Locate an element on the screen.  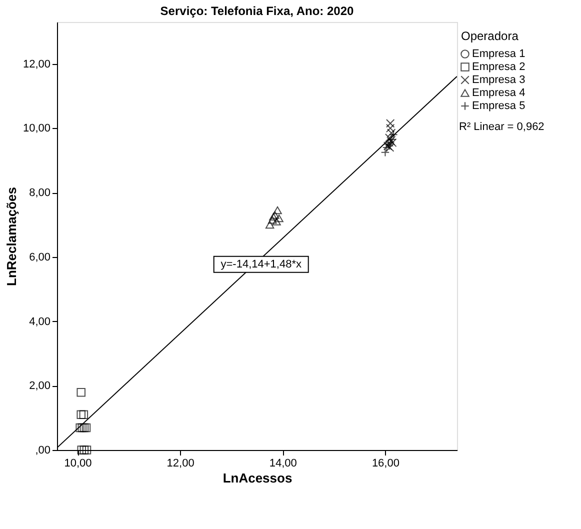
x-tick-label: 10,00 is located at coordinates (78, 464).